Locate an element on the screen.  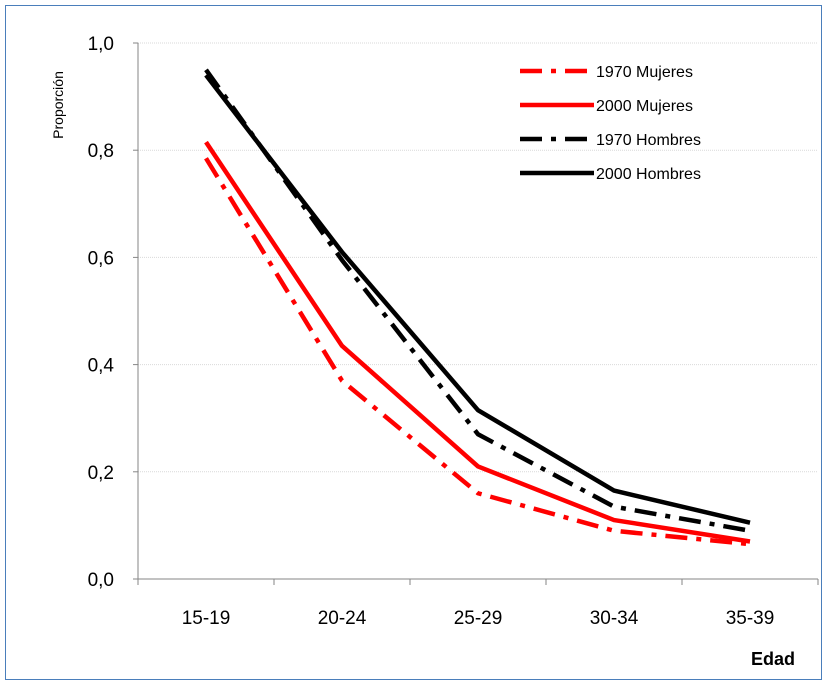
y-tick-label: 0,6 is located at coordinates (101, 258).